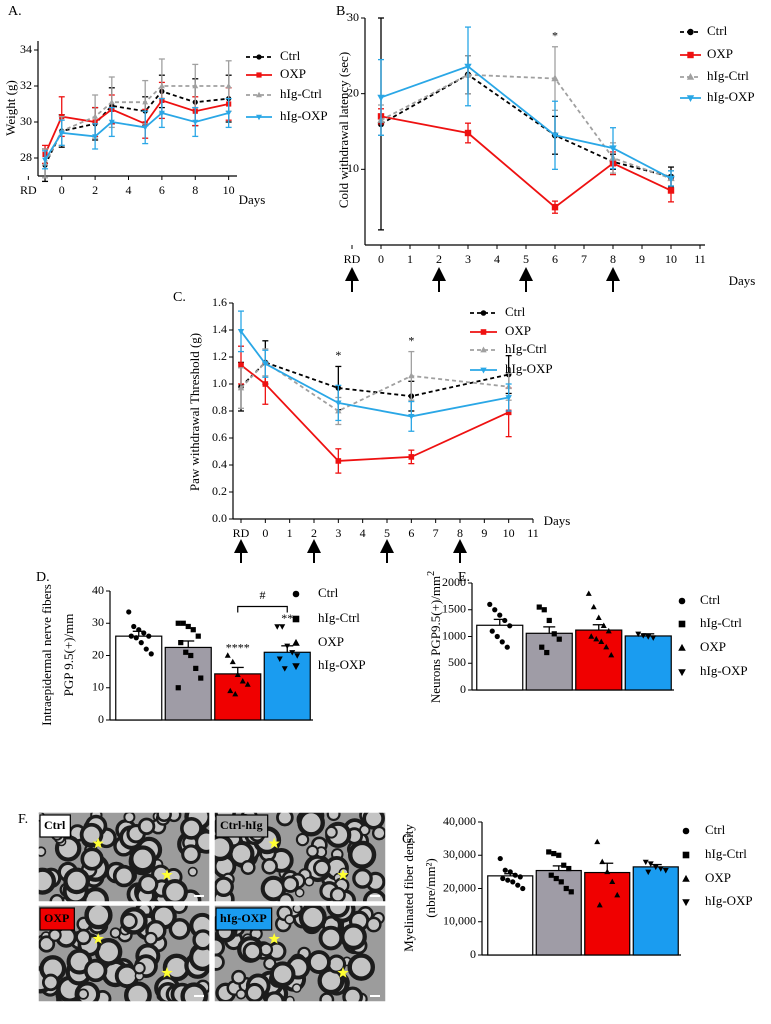 This screenshot has height=1024, width=771. I want to click on y-tick-label: 20, so click(98, 654).